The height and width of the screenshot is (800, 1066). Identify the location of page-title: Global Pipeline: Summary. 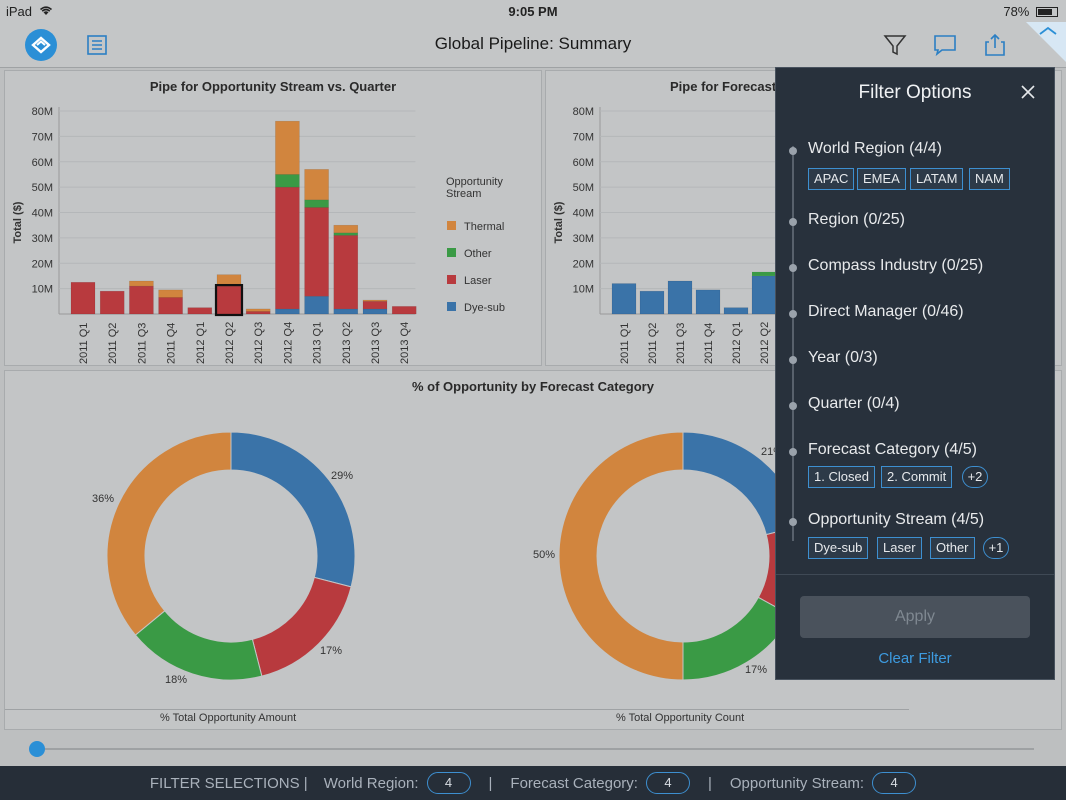
(533, 43).